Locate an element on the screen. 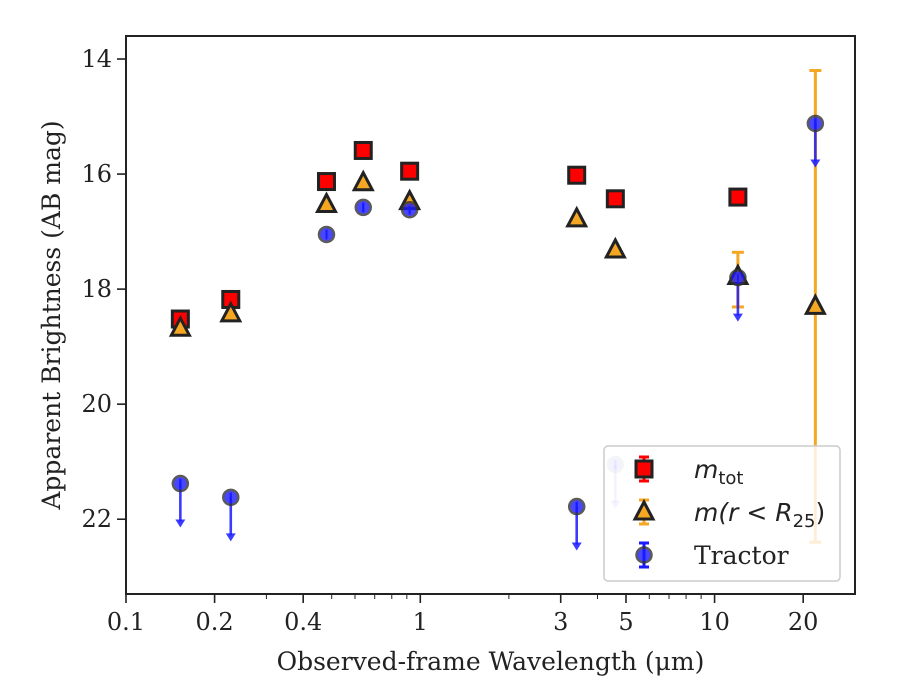 This screenshot has height=700, width=900. x-tick-label: 5 is located at coordinates (625, 622).